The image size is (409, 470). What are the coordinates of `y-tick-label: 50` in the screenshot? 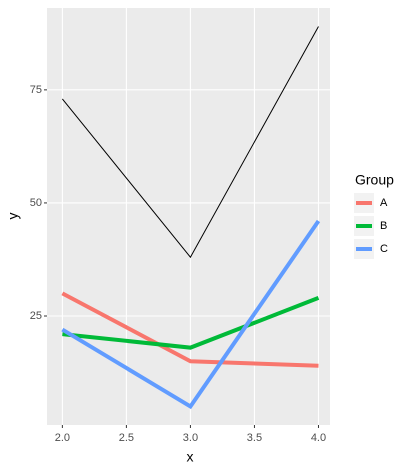 It's located at (36, 203).